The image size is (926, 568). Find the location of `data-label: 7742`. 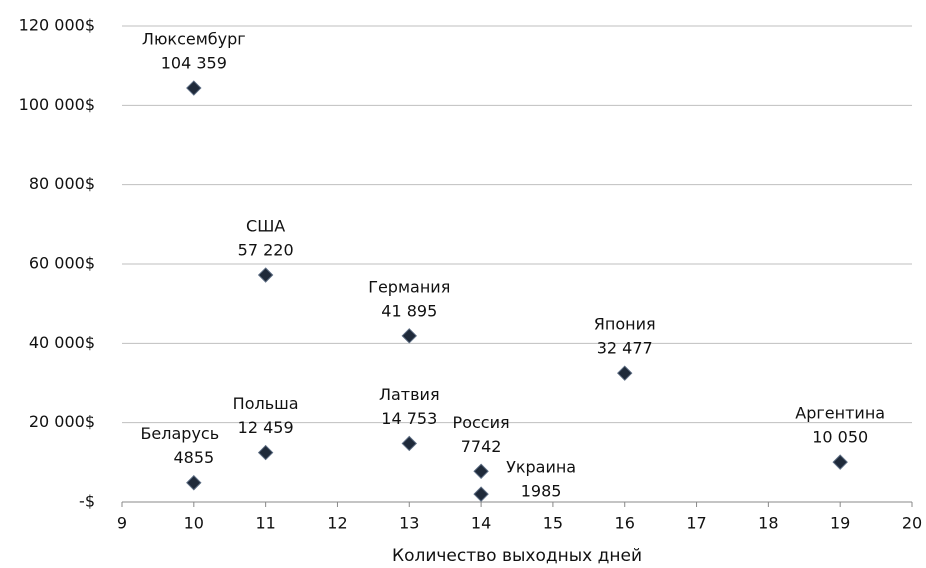

data-label: 7742 is located at coordinates (481, 446).